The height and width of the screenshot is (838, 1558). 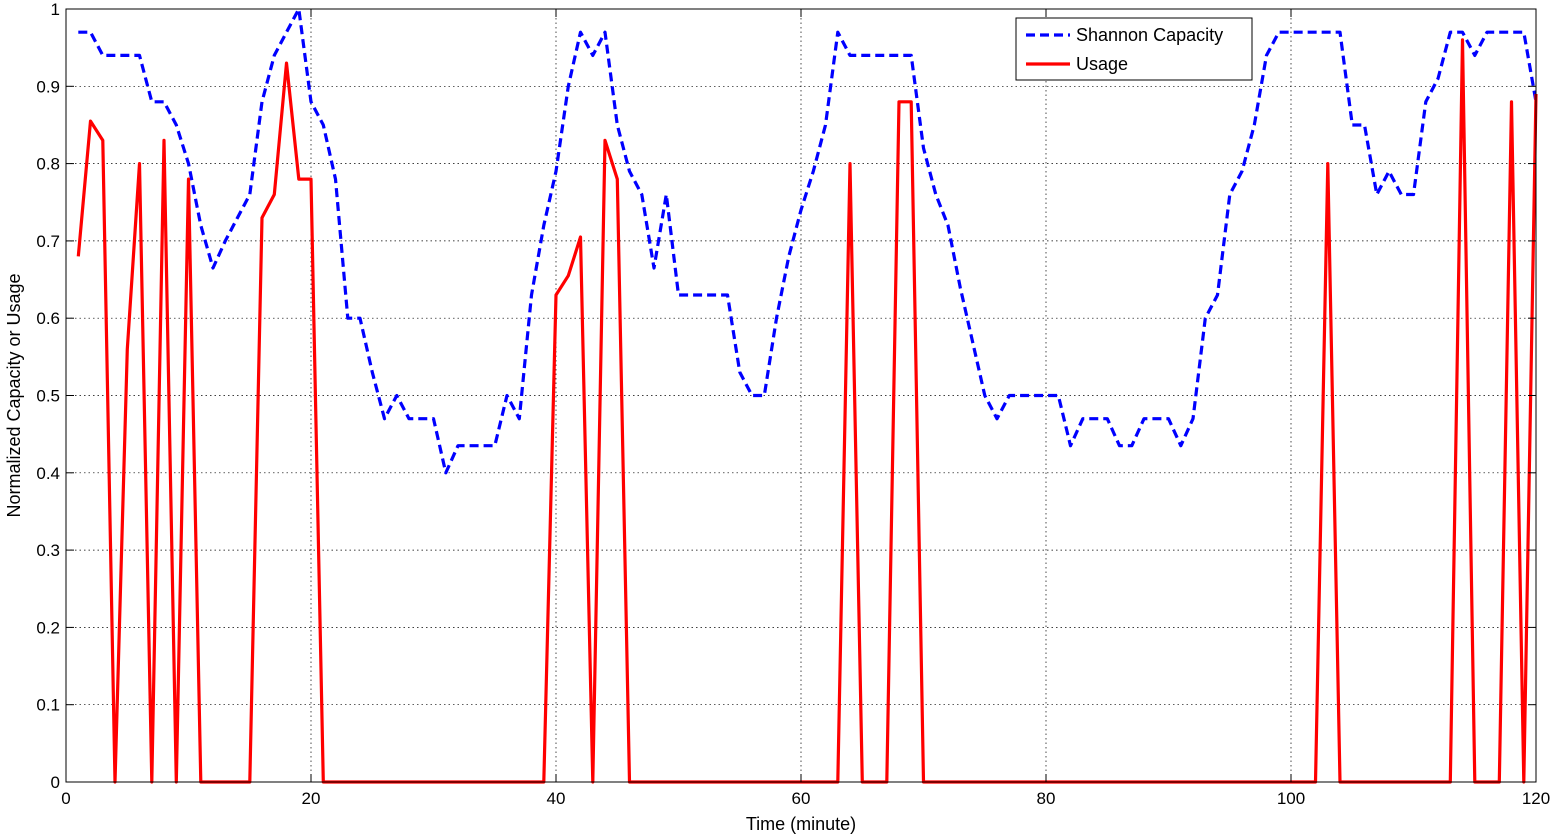 I want to click on y-tick-label: 0.1, so click(x=48, y=705).